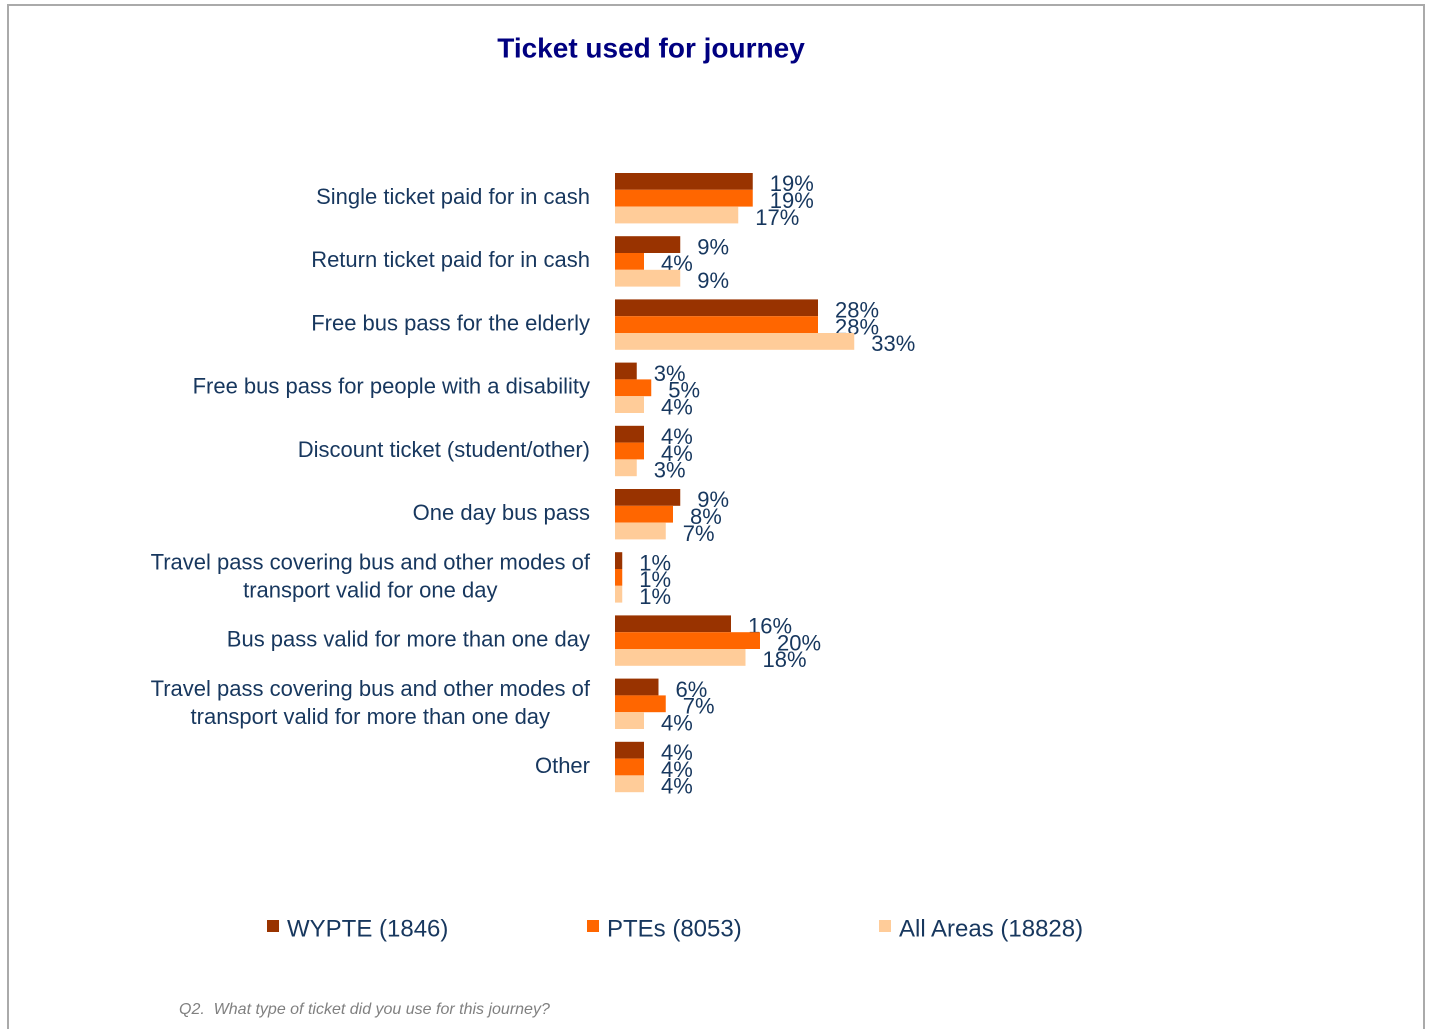  What do you see at coordinates (684, 390) in the screenshot?
I see `value-label: 5%` at bounding box center [684, 390].